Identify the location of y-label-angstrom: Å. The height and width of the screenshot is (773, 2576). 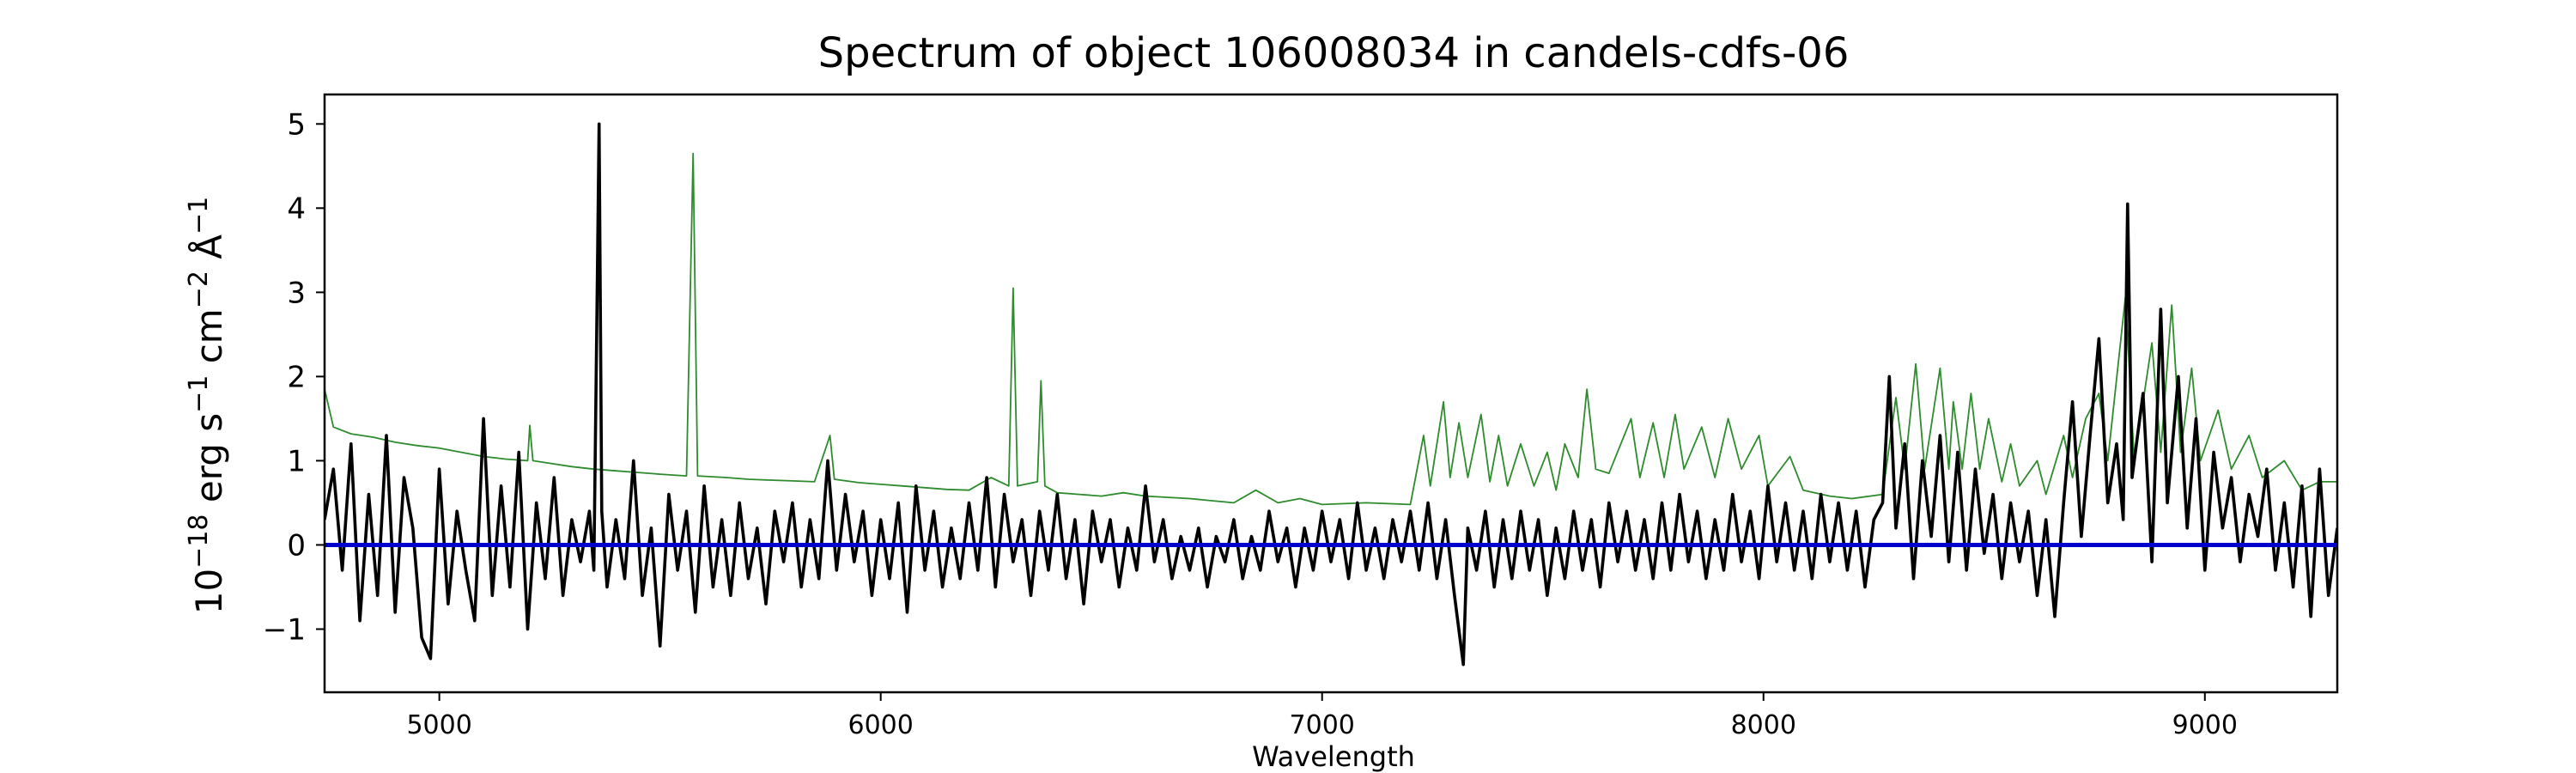
(208, 252).